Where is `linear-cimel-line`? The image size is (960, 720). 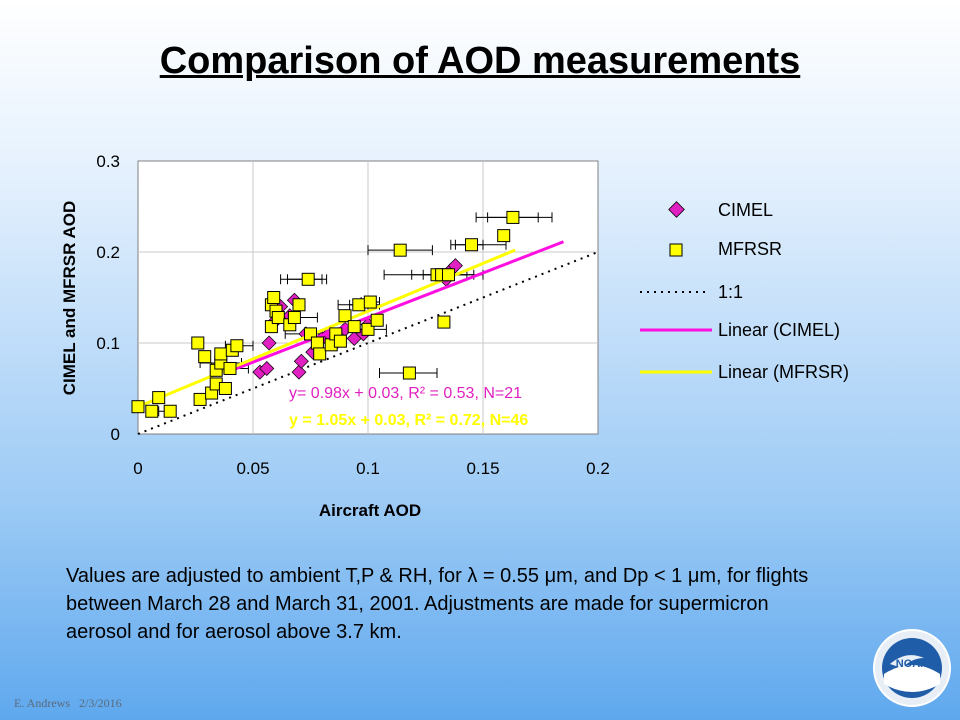 linear-cimel-line is located at coordinates (397, 306).